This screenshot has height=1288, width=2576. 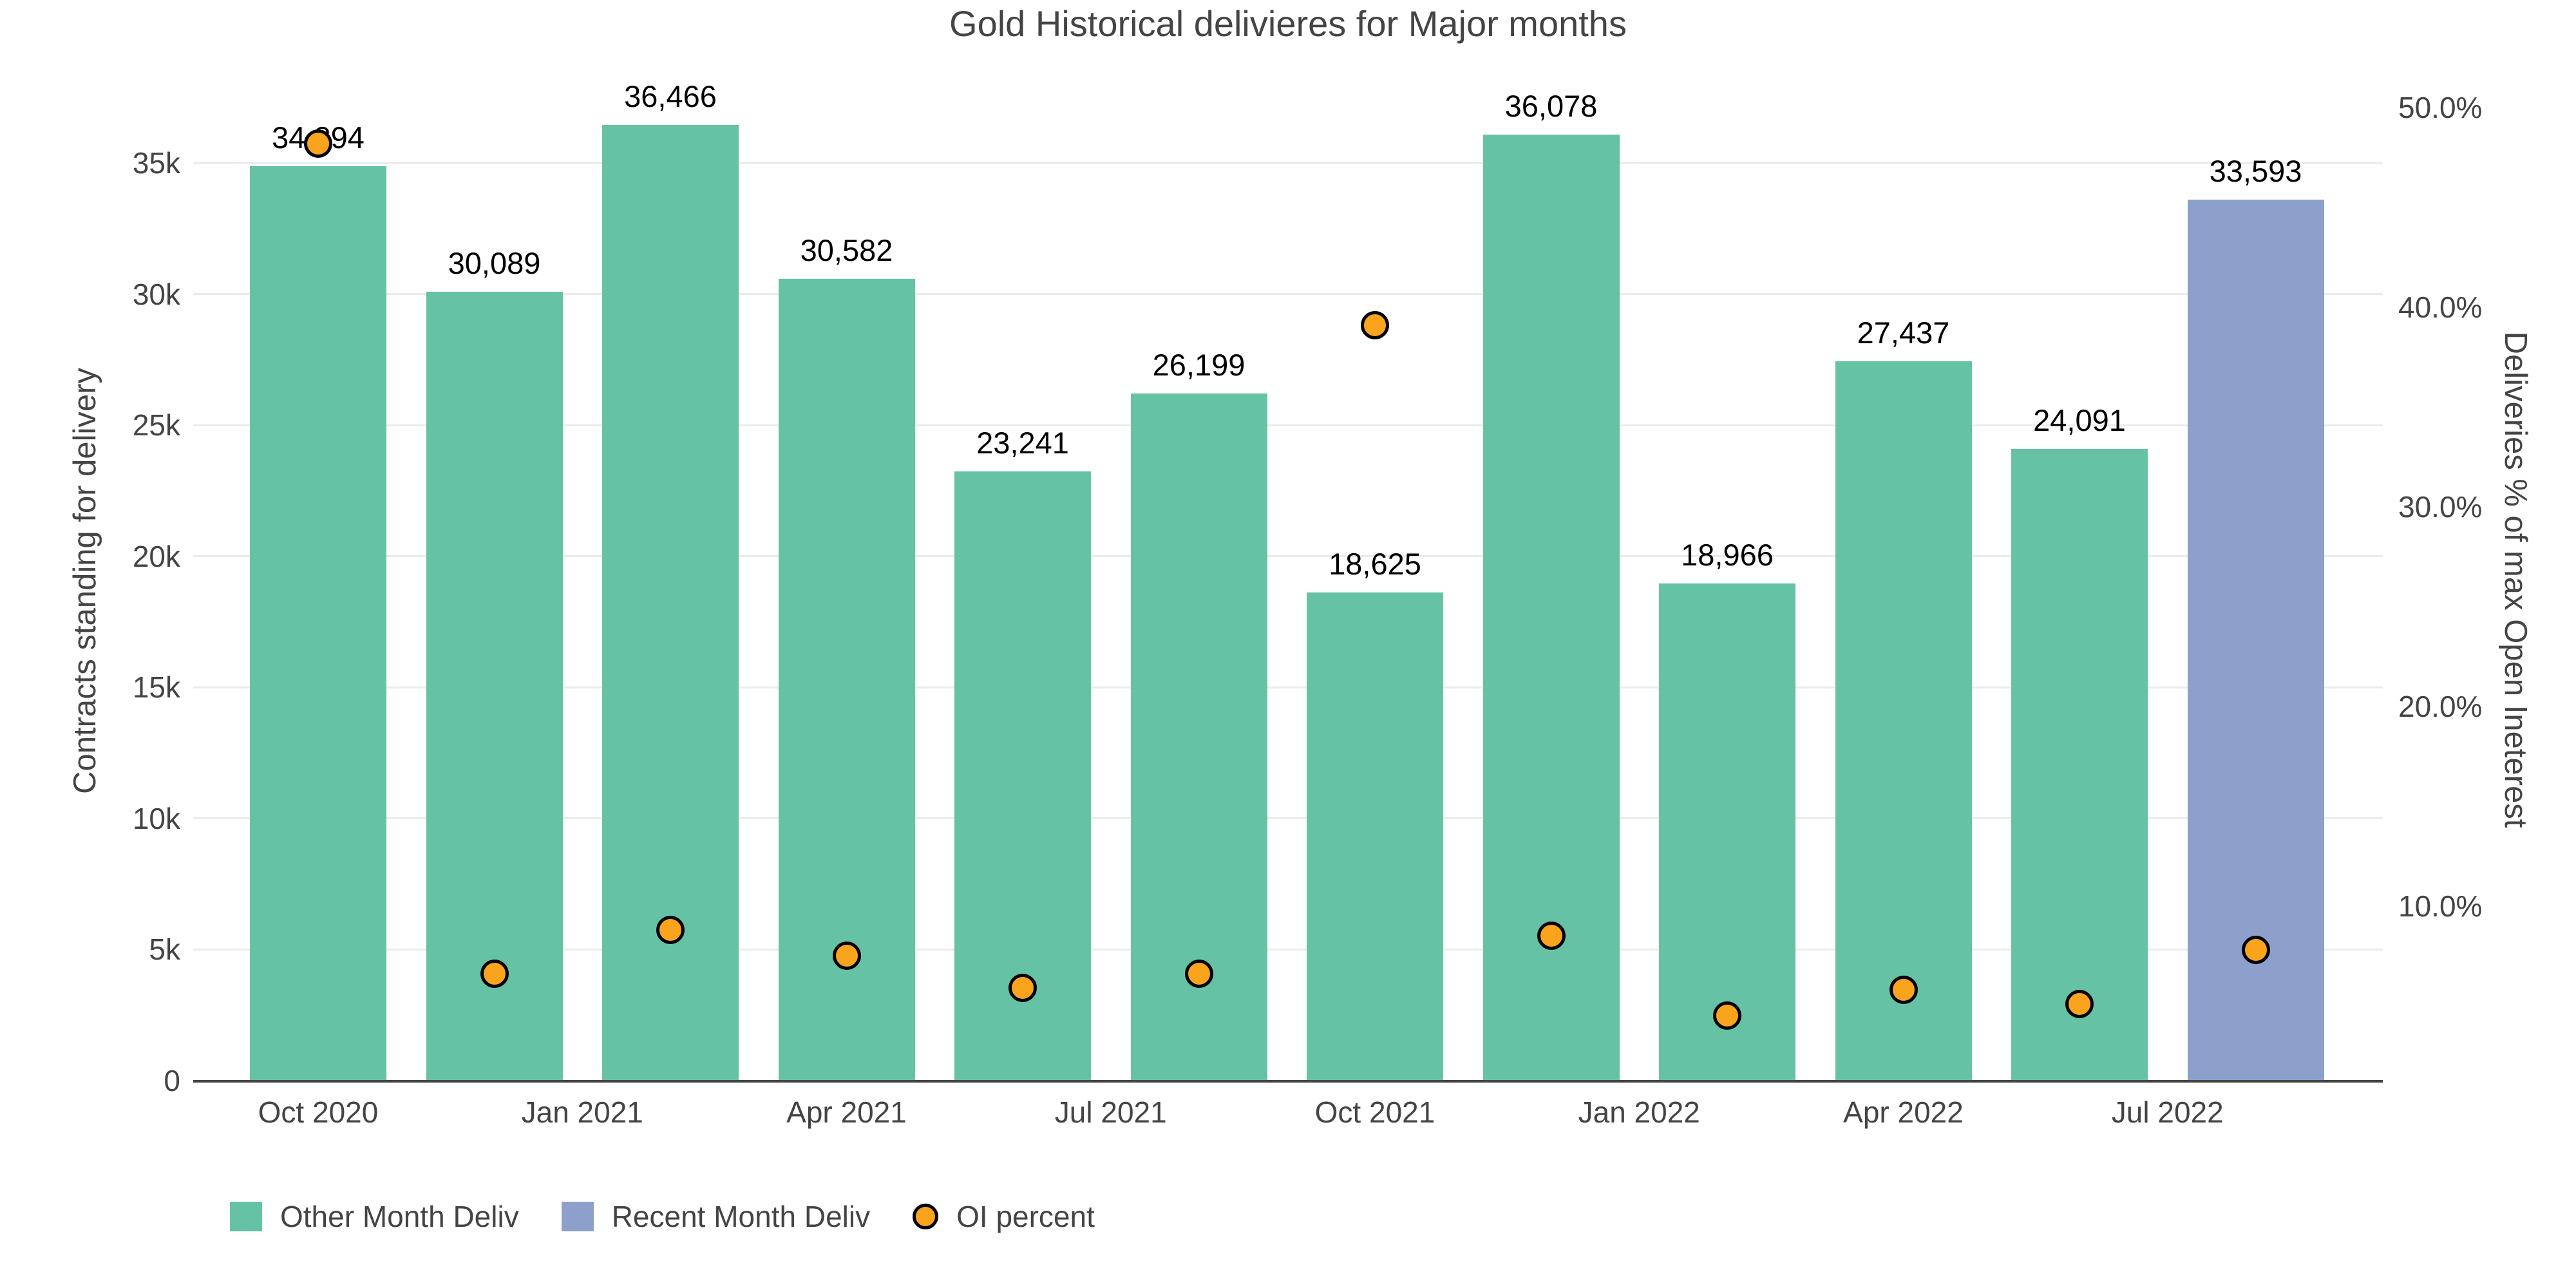 What do you see at coordinates (2255, 640) in the screenshot?
I see `bar-recent-month-deliv` at bounding box center [2255, 640].